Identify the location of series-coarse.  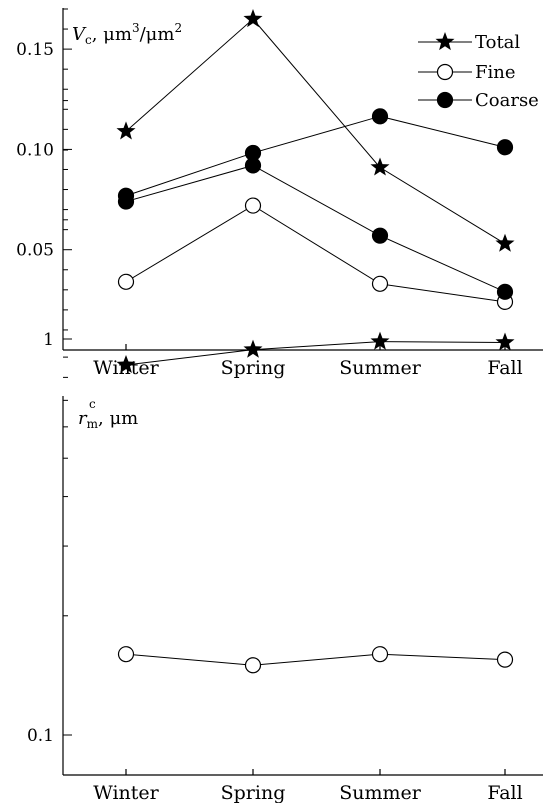
(315, 228).